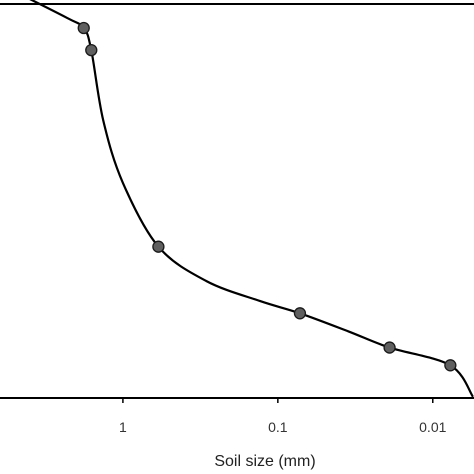  What do you see at coordinates (283, 416) in the screenshot?
I see `x-axis-ticks: 1 0.1 0.01` at bounding box center [283, 416].